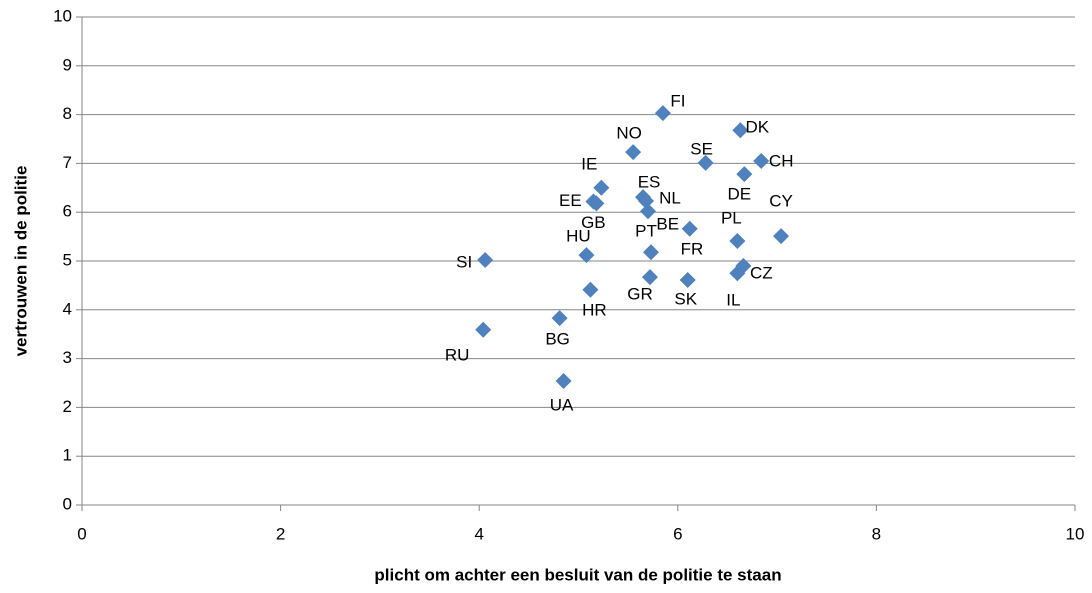 This screenshot has height=593, width=1092. I want to click on point-label: SE, so click(701, 148).